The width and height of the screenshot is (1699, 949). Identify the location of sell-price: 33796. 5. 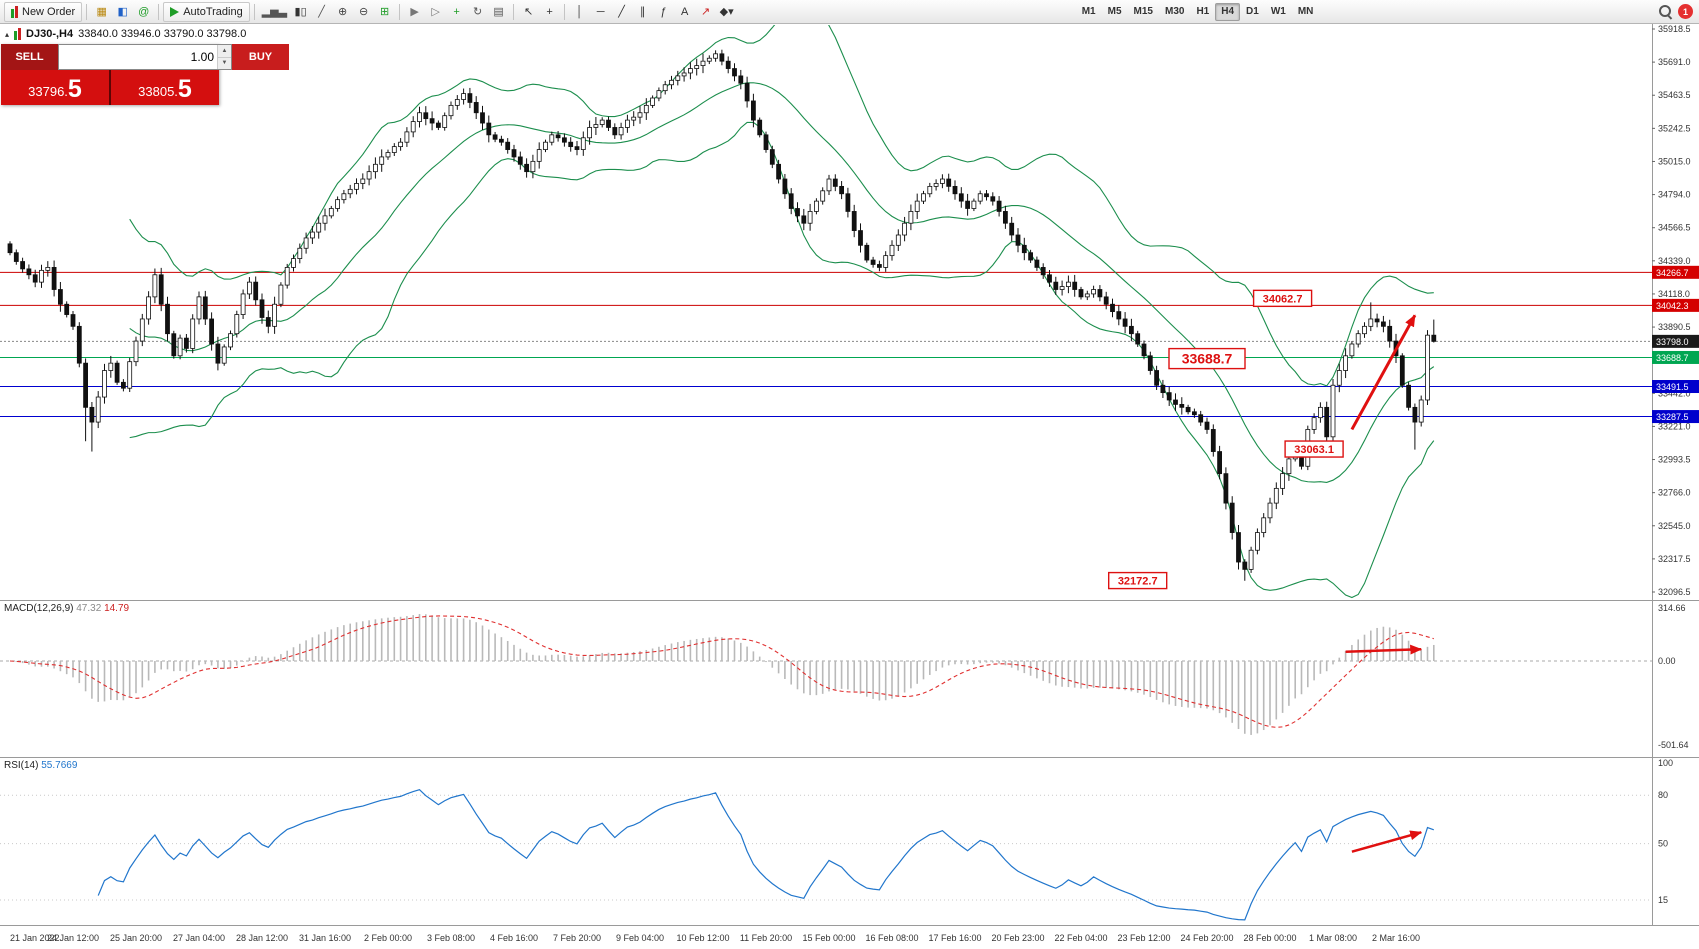
(55, 87).